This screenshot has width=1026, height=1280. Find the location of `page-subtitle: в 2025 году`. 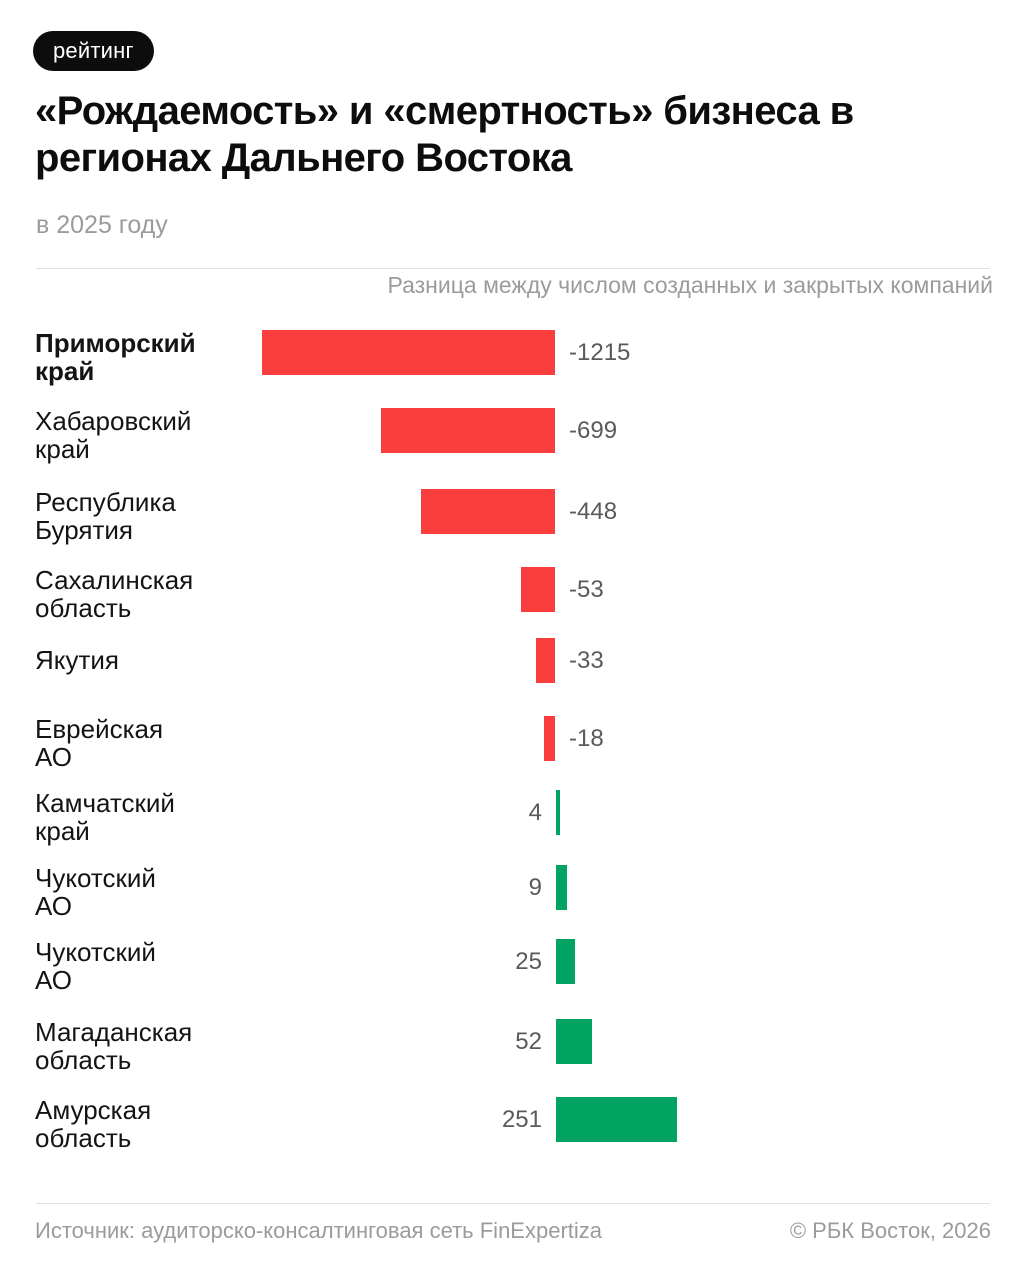

page-subtitle: в 2025 году is located at coordinates (102, 225).